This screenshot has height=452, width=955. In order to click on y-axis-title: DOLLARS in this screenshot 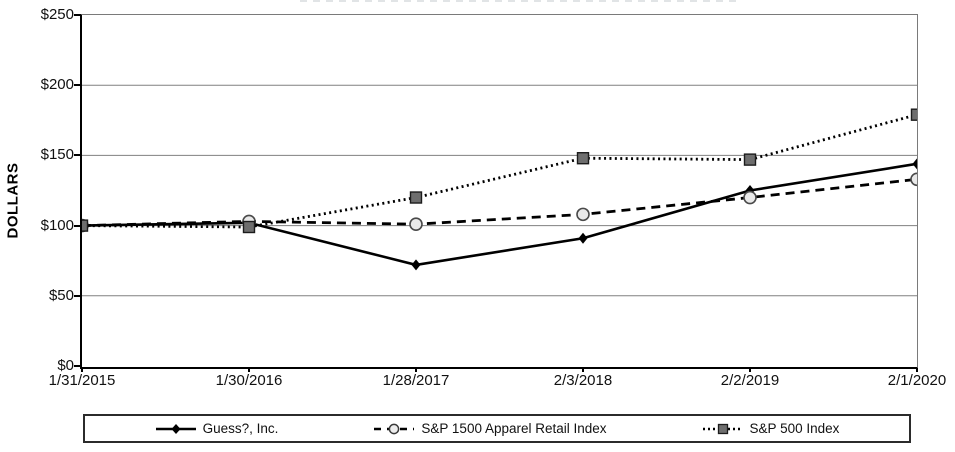, I will do `click(13, 200)`.